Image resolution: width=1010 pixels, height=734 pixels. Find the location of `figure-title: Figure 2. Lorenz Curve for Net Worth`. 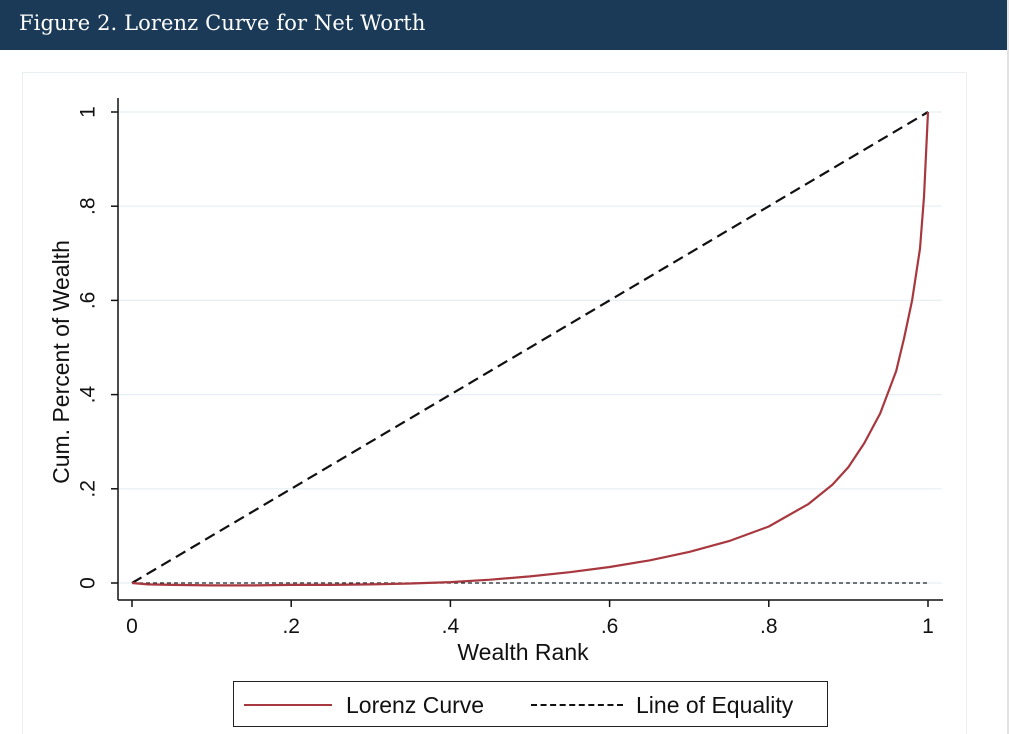

figure-title: Figure 2. Lorenz Curve for Net Worth is located at coordinates (222, 23).